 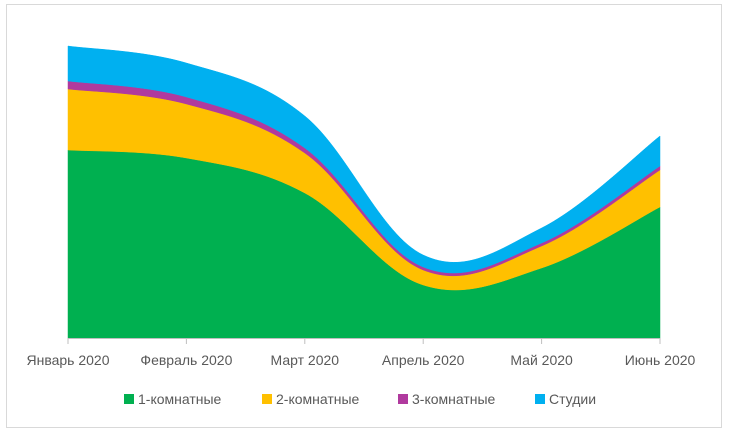 I want to click on legend-item: Студии, so click(x=565, y=399).